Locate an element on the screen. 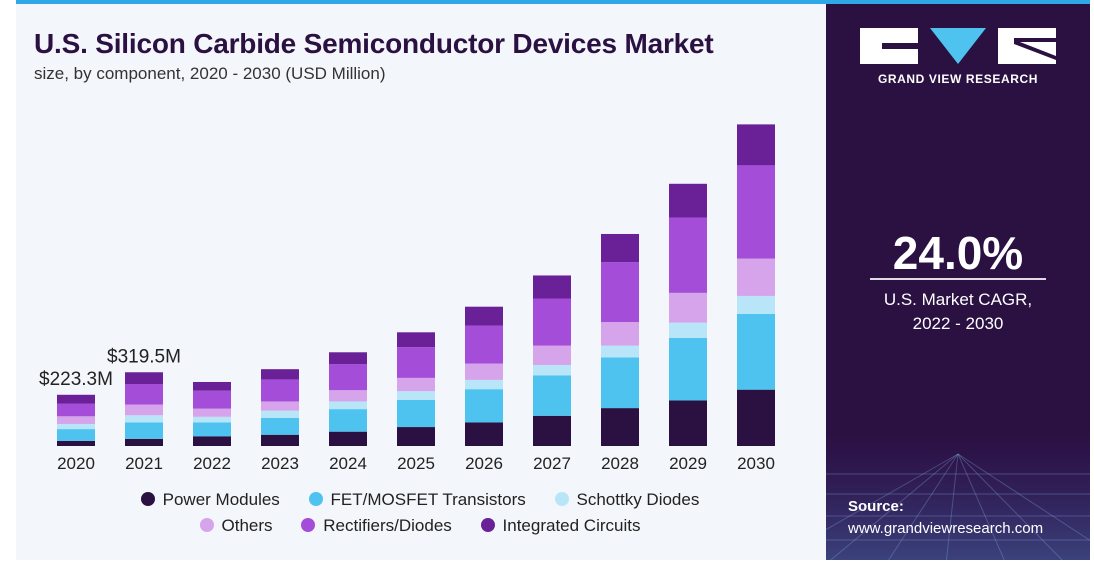 Image resolution: width=1094 pixels, height=566 pixels. legend-item-power-modules: Power Modules is located at coordinates (210, 500).